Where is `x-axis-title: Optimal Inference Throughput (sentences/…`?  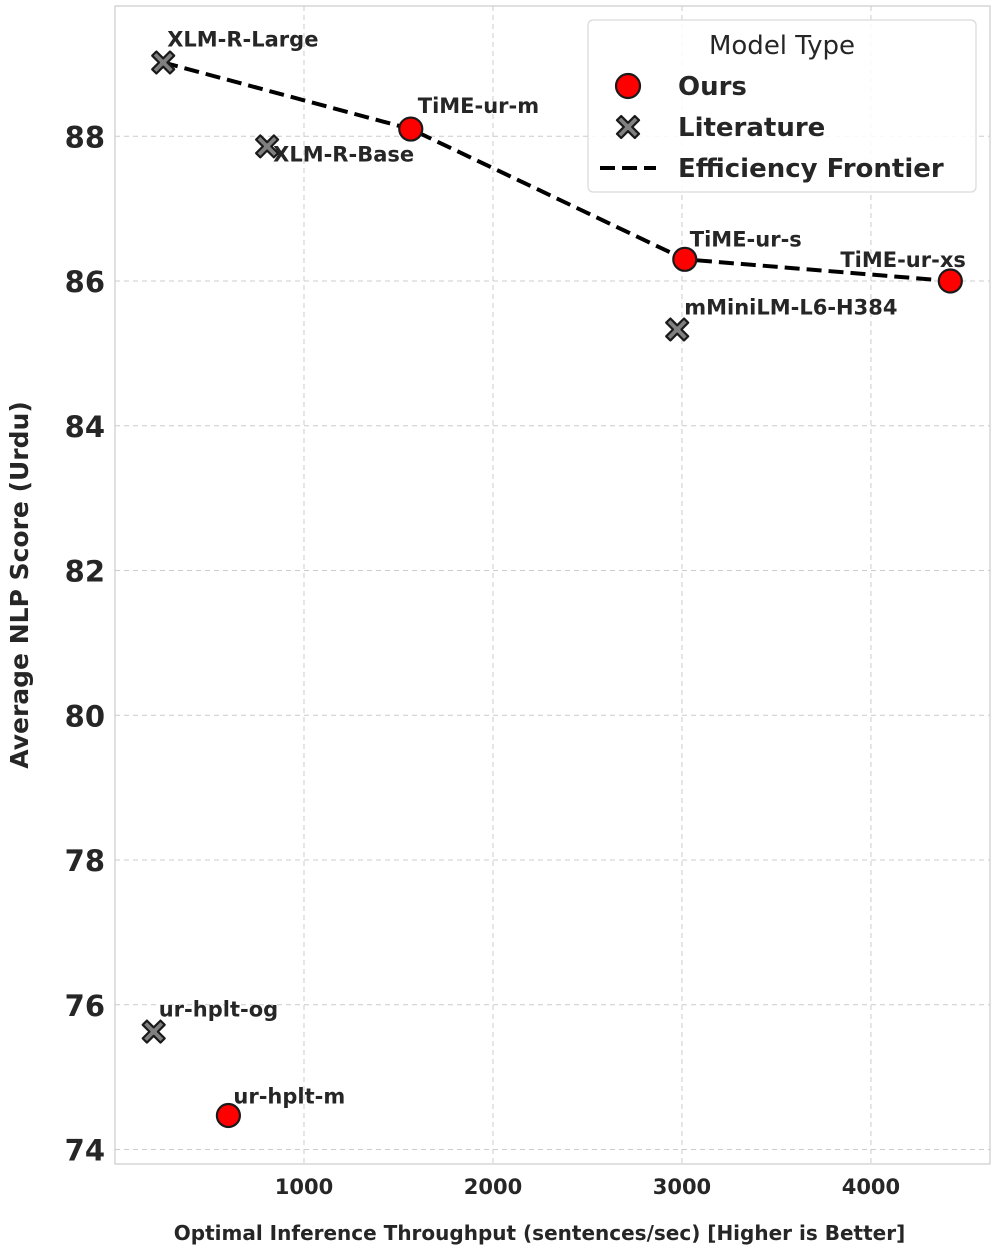
x-axis-title: Optimal Inference Throughput (sentences/… is located at coordinates (539, 1233).